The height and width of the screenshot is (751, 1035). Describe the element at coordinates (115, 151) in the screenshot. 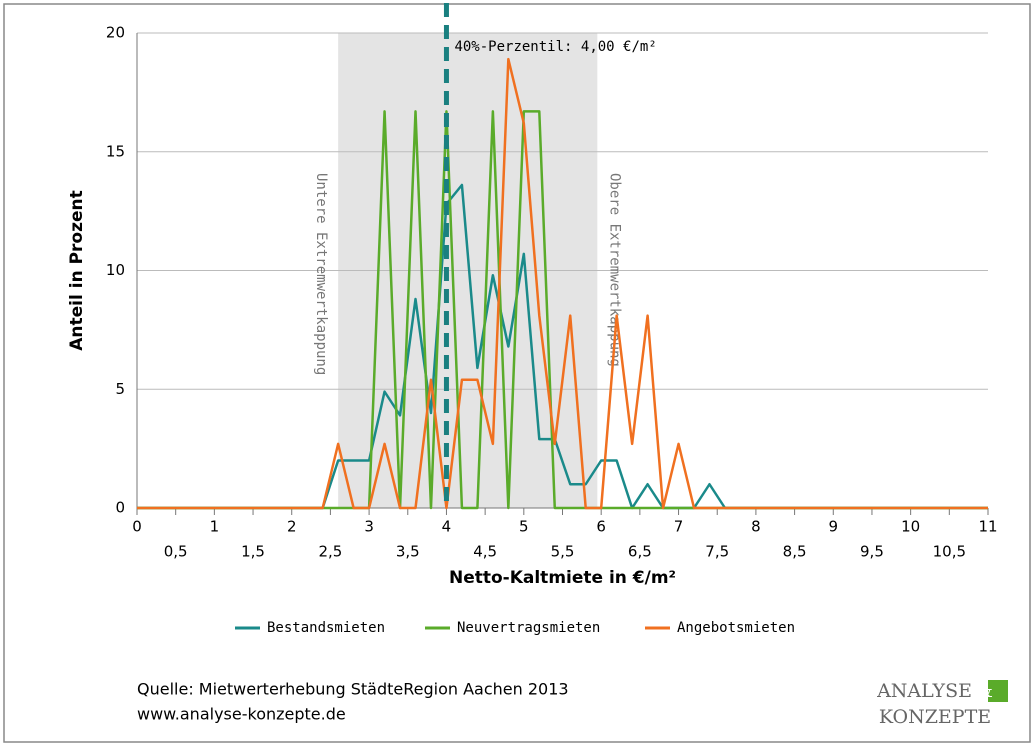

I see `y-tick-label: 15` at that location.